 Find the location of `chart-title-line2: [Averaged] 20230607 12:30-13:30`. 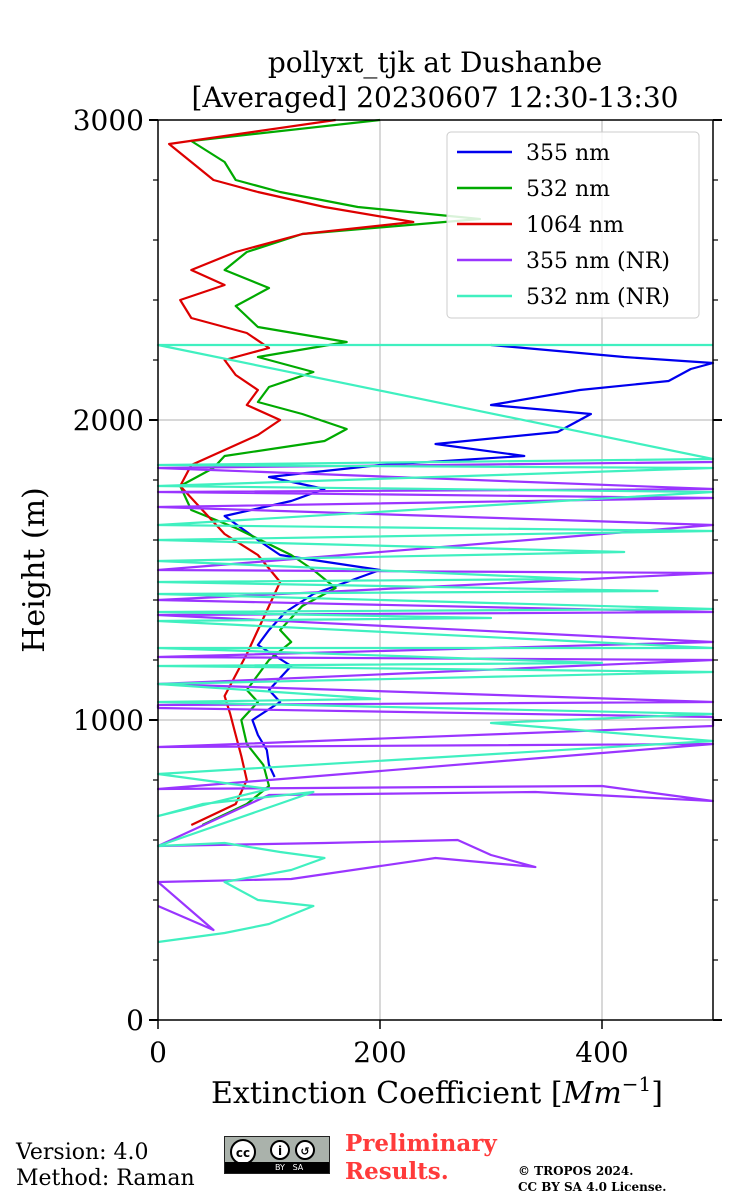

chart-title-line2: [Averaged] 20230607 12:30-13:30 is located at coordinates (435, 97).